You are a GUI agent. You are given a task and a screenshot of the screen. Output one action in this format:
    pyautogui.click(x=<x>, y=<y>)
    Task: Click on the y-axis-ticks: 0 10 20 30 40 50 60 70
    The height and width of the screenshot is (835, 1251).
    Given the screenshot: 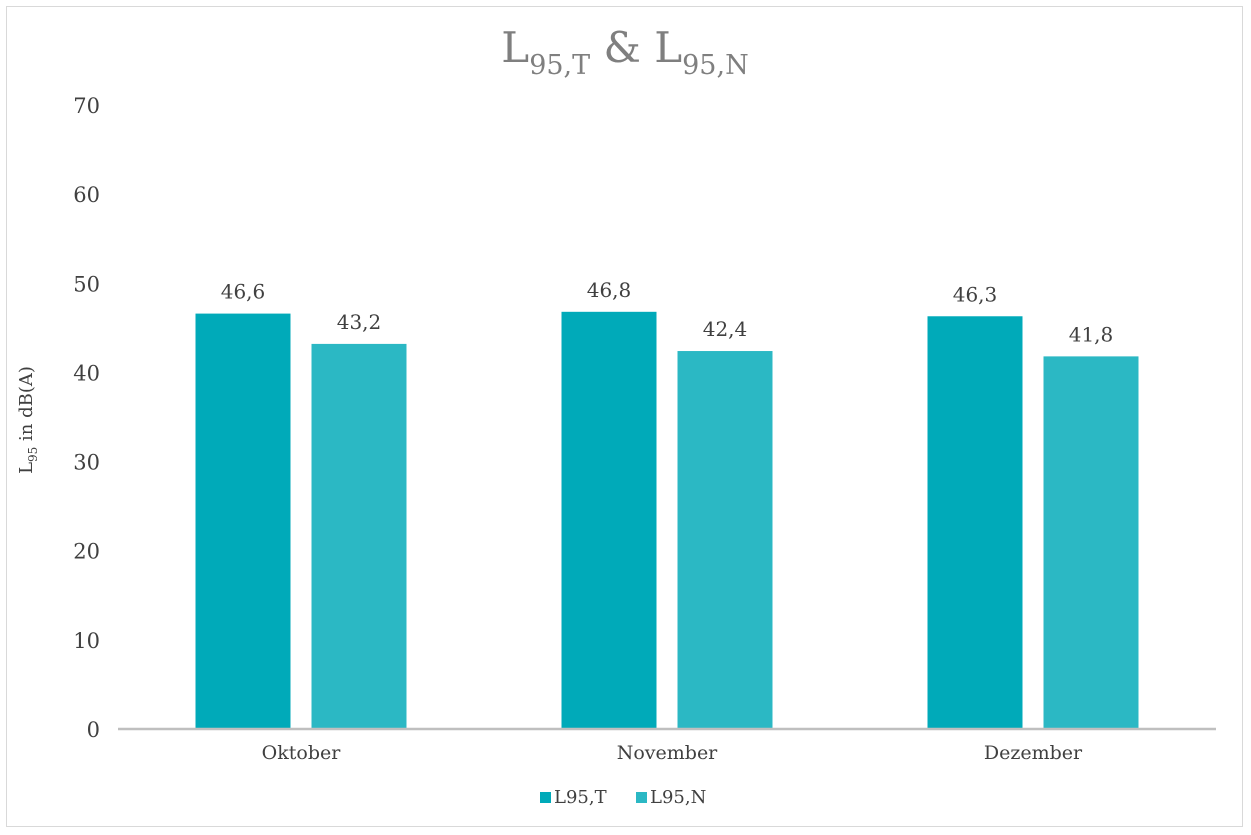 What is the action you would take?
    pyautogui.click(x=86, y=418)
    